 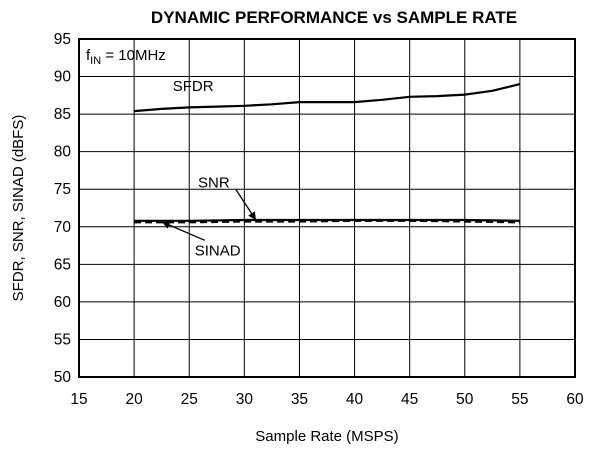 What do you see at coordinates (245, 205) in the screenshot?
I see `annotation-arrow-snr` at bounding box center [245, 205].